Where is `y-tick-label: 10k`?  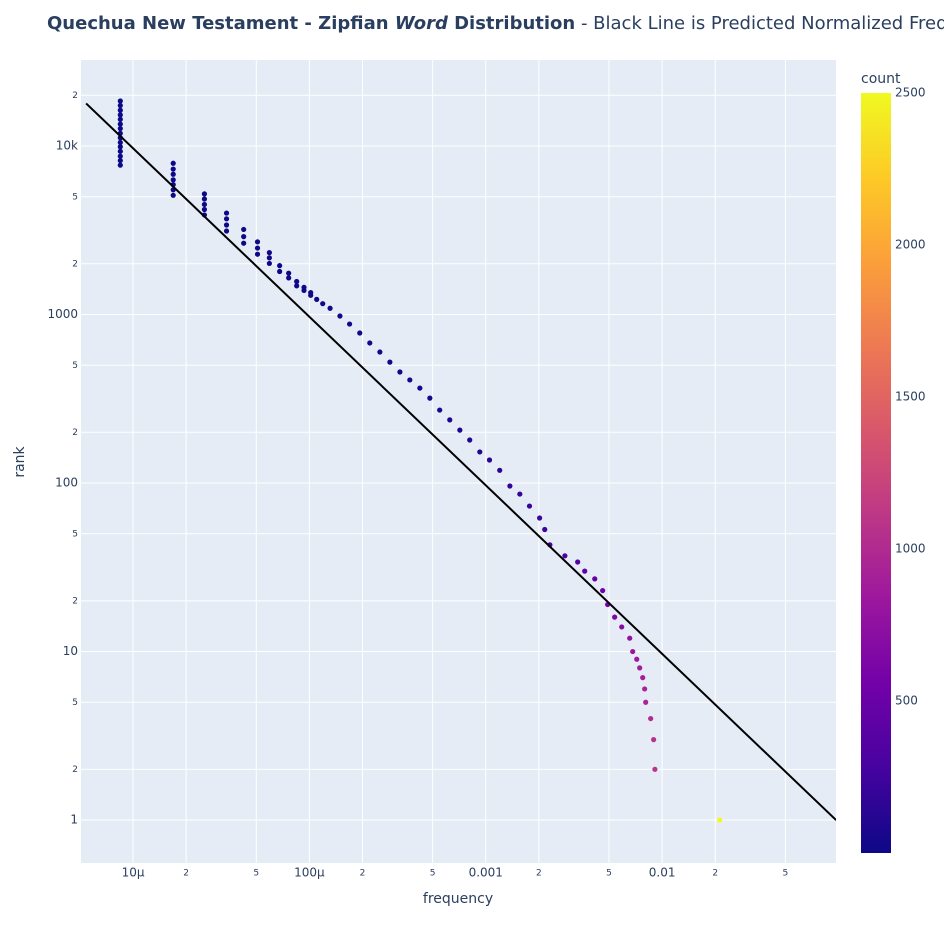
y-tick-label: 10k is located at coordinates (67, 146).